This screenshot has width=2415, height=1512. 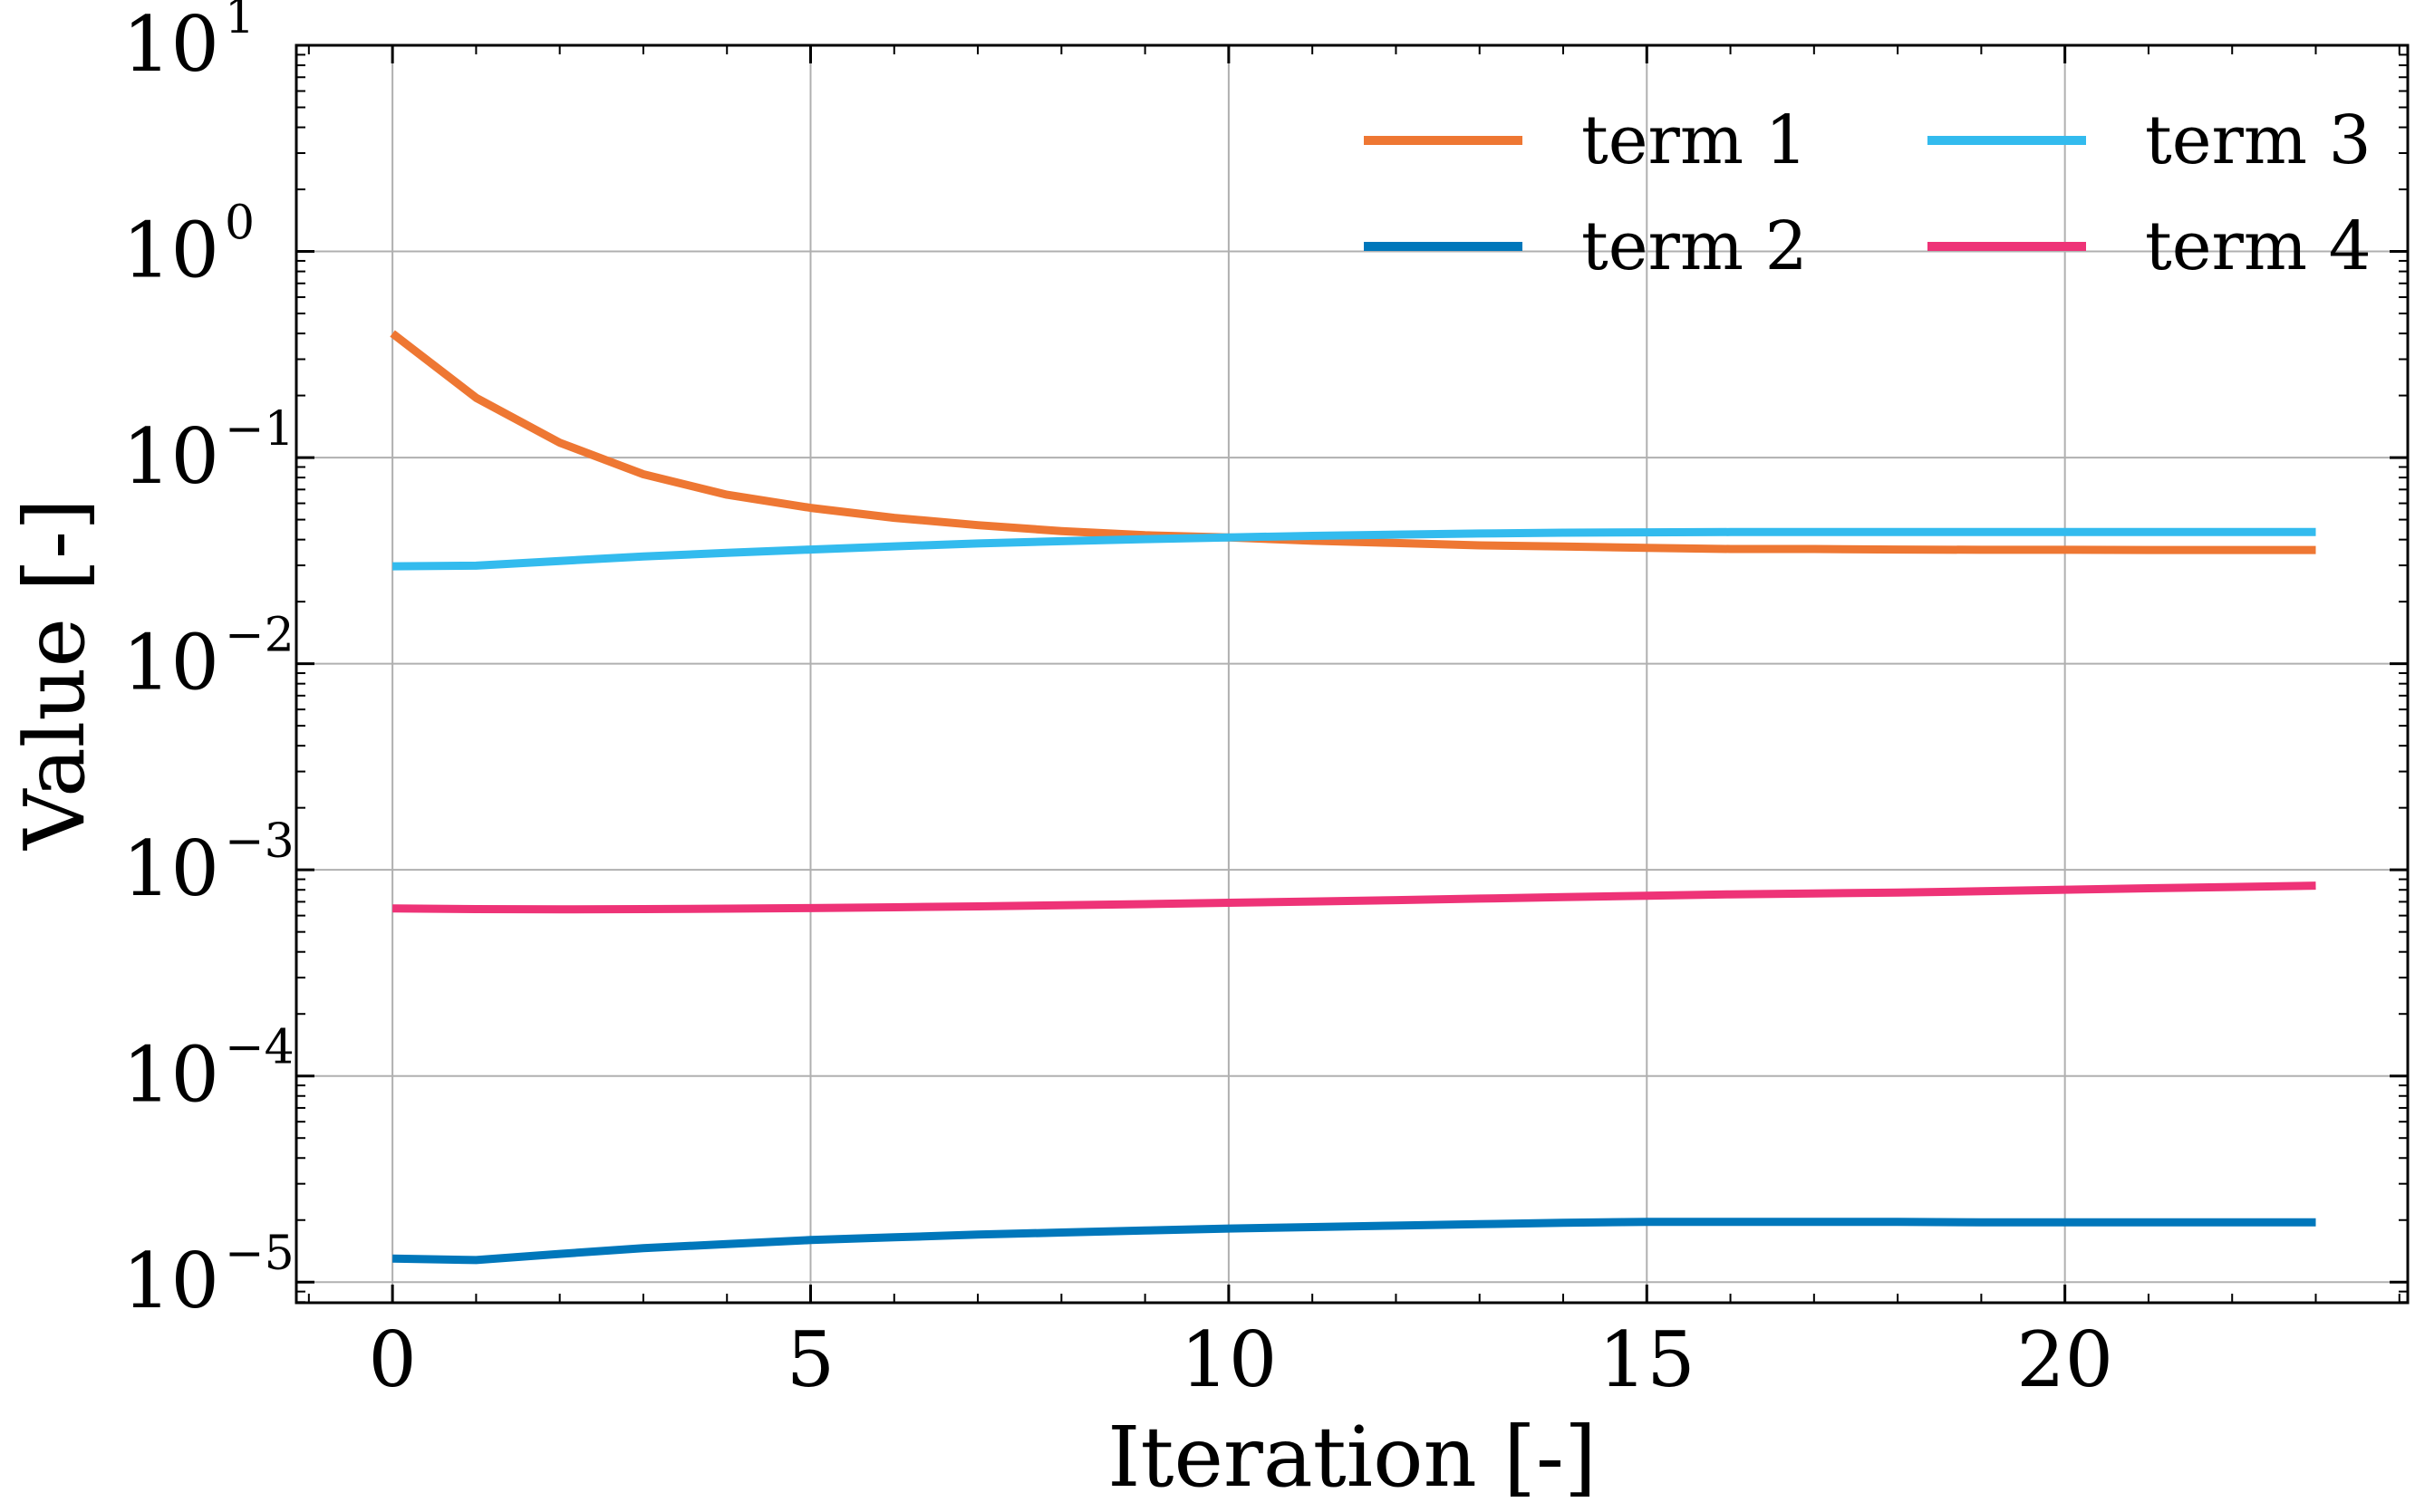 I want to click on x-axis-title: Iteration [-], so click(x=1352, y=1457).